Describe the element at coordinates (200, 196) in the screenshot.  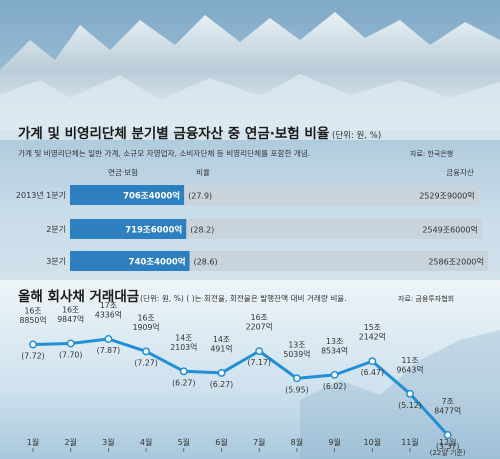
I see `bar-ratio-label: (27.9)` at that location.